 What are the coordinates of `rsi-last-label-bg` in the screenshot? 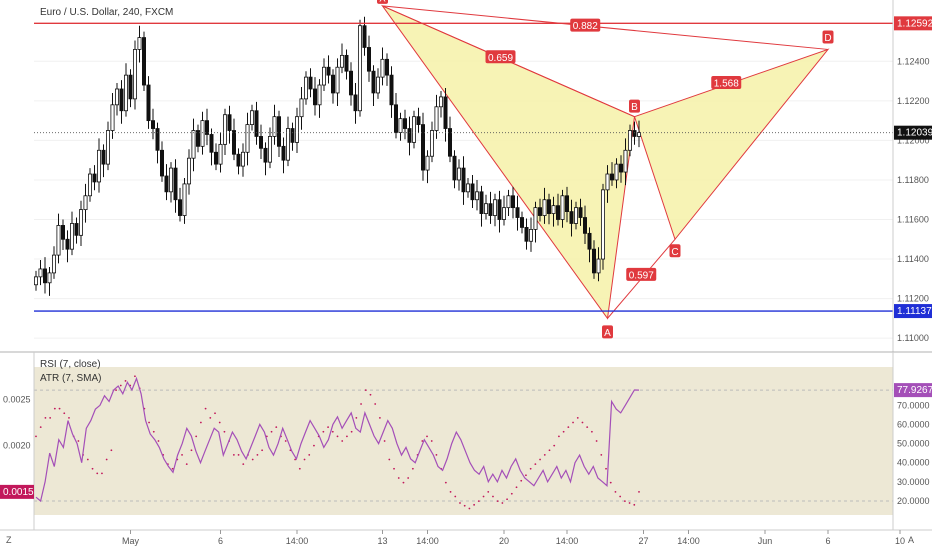 It's located at (913, 390).